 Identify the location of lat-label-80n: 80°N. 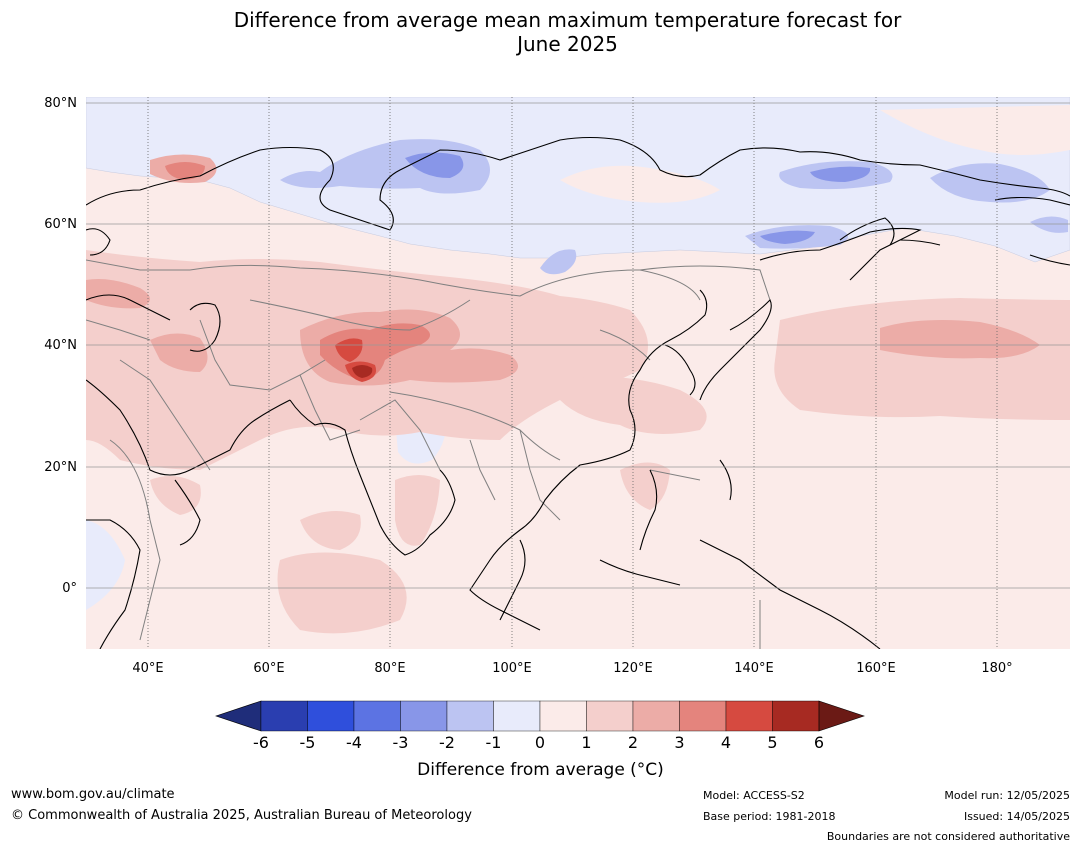
(60, 103).